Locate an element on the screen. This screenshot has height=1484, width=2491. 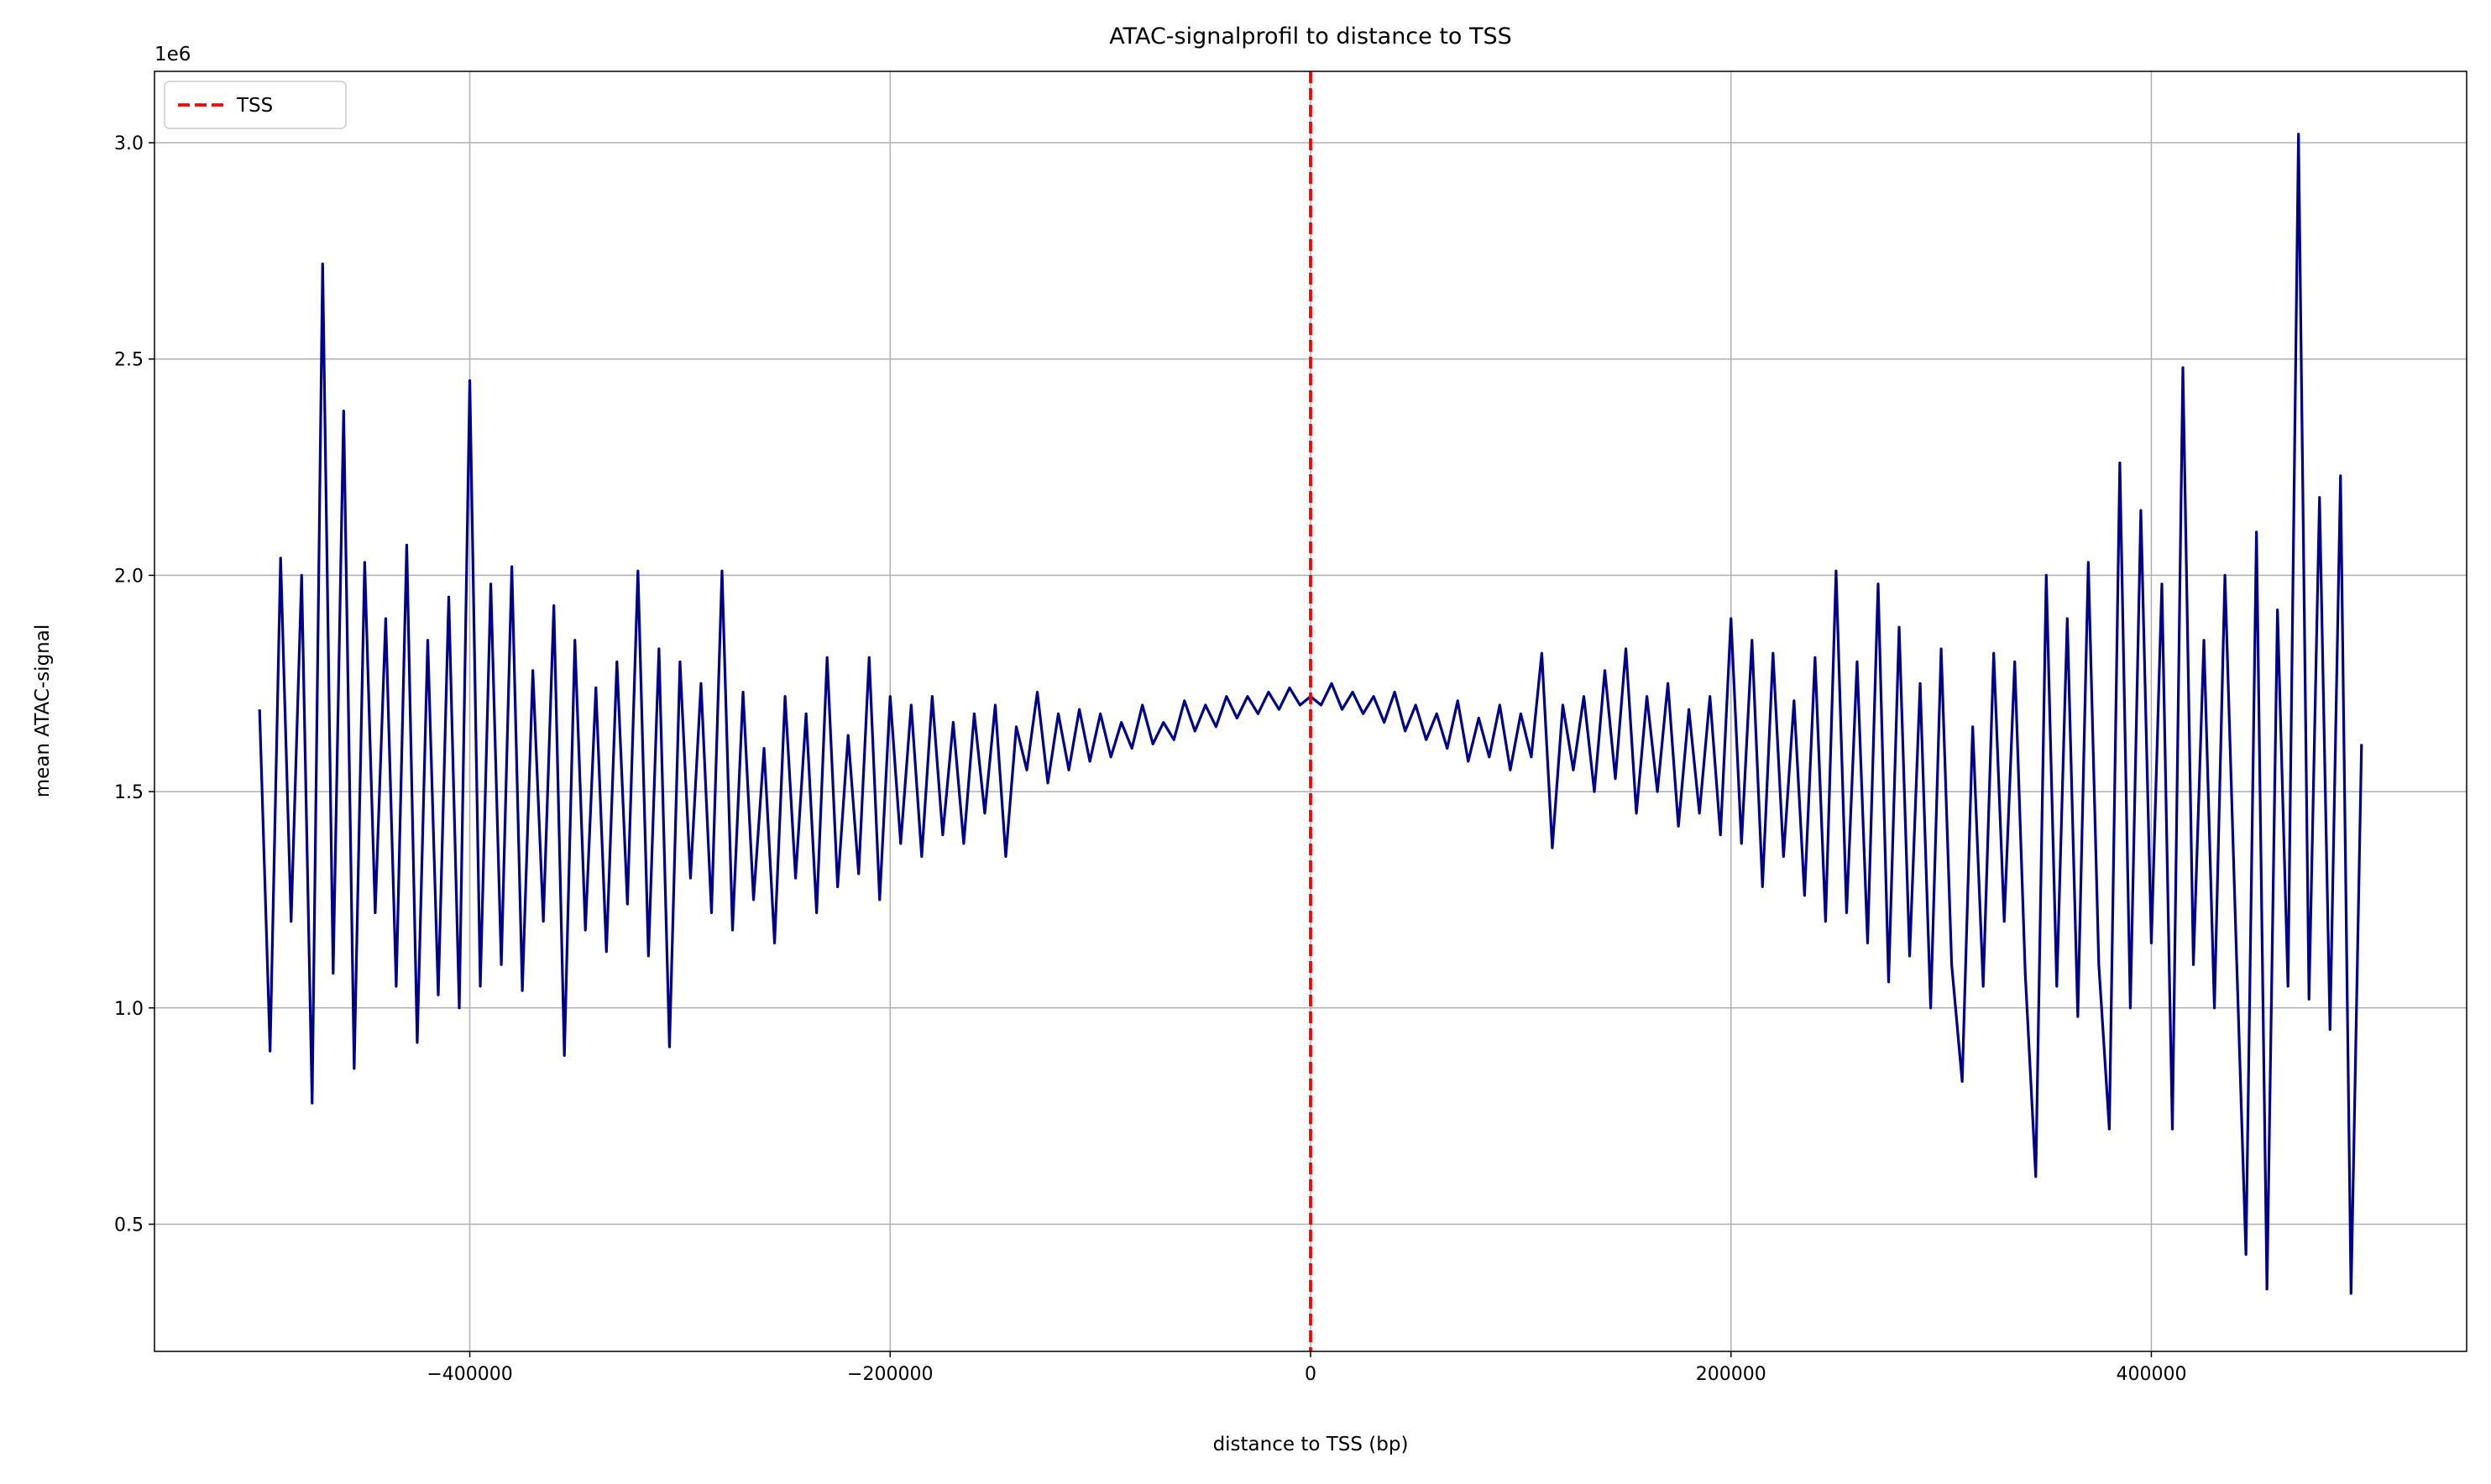
y-tick-label: 1.0 is located at coordinates (129, 1009).